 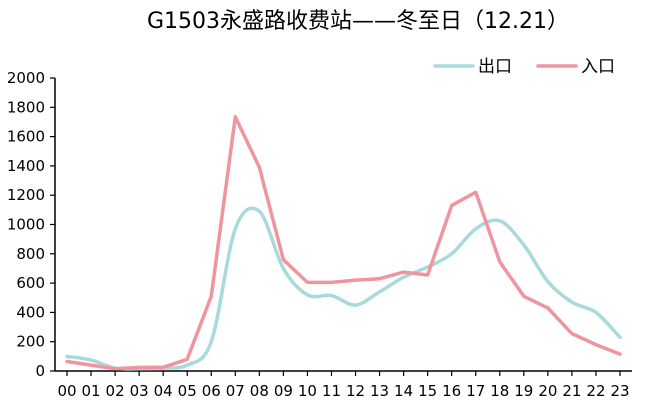 I want to click on x-tick-label: 18, so click(x=499, y=391).